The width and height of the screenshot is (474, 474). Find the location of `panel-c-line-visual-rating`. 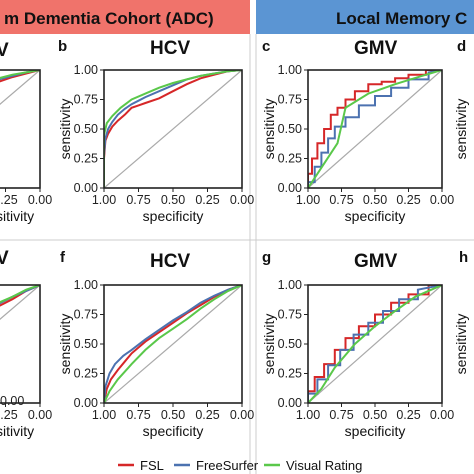

panel-c-line-visual-rating is located at coordinates (375, 129).